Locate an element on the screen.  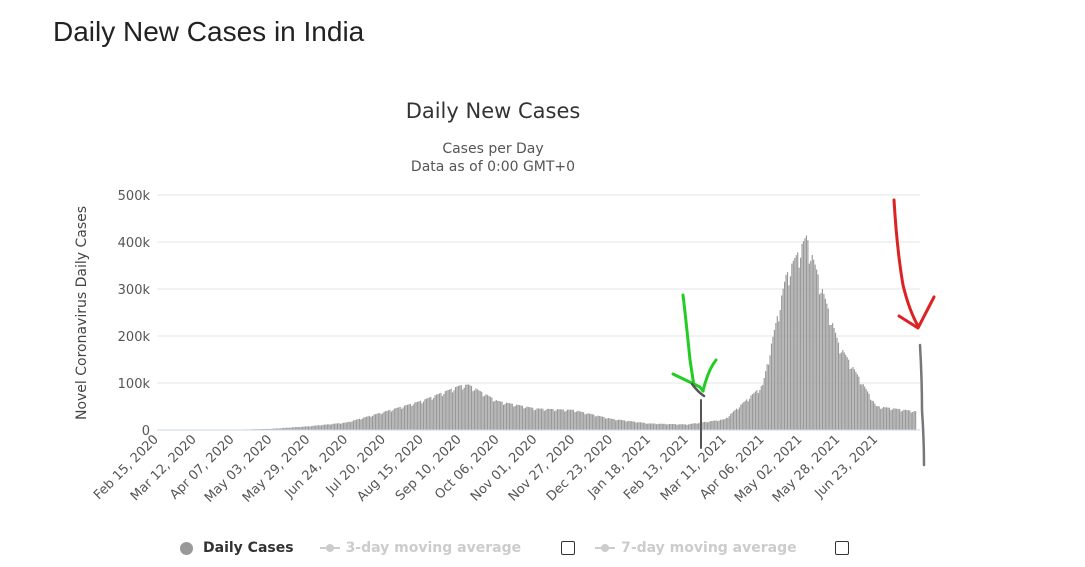
checkbox-7day-average is located at coordinates (841, 548).